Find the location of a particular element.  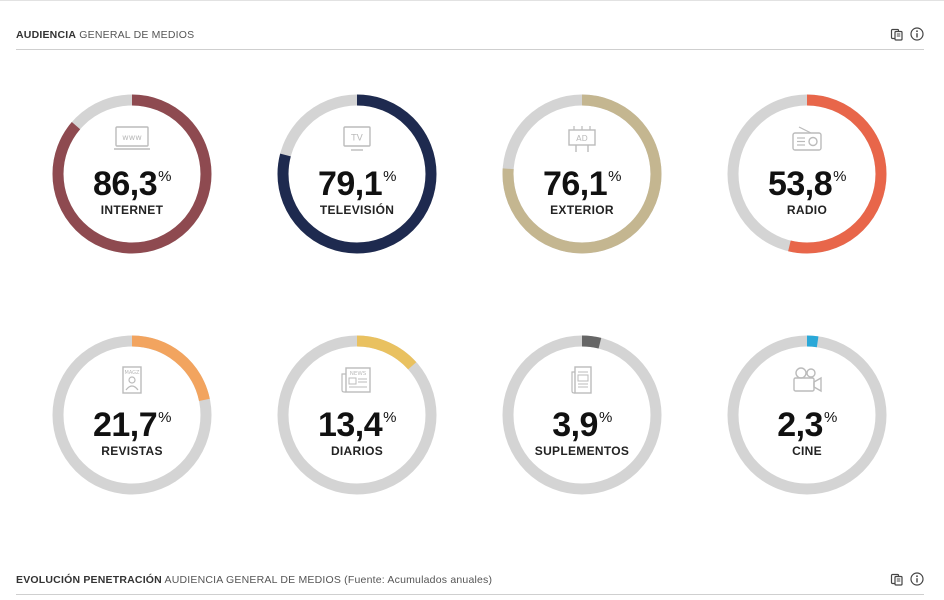

donut-label: CINE is located at coordinates (807, 451).